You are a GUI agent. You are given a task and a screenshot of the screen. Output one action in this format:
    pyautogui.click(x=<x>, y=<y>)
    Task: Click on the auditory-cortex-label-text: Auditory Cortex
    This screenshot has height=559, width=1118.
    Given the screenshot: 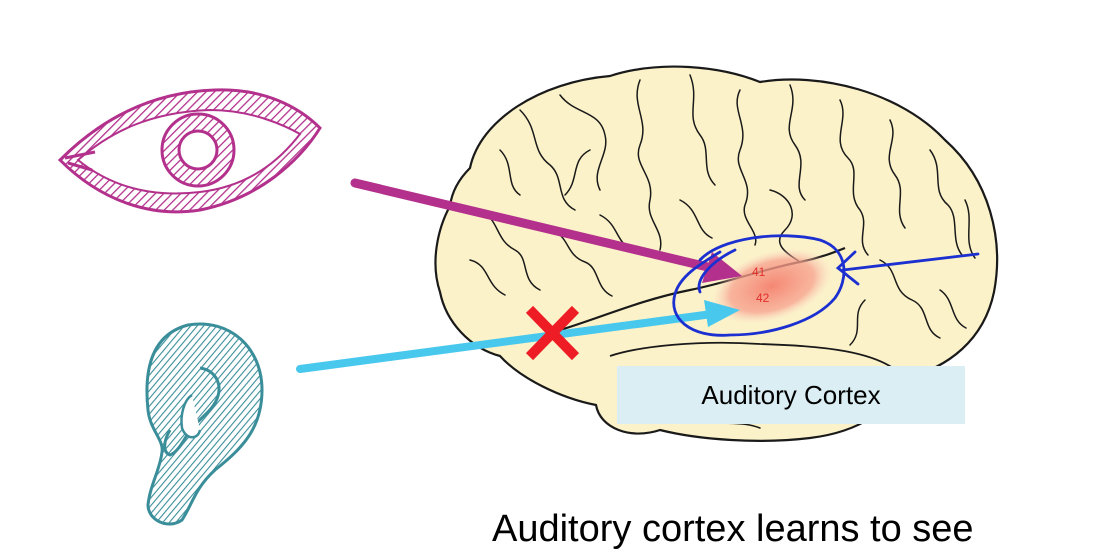 What is the action you would take?
    pyautogui.click(x=791, y=394)
    